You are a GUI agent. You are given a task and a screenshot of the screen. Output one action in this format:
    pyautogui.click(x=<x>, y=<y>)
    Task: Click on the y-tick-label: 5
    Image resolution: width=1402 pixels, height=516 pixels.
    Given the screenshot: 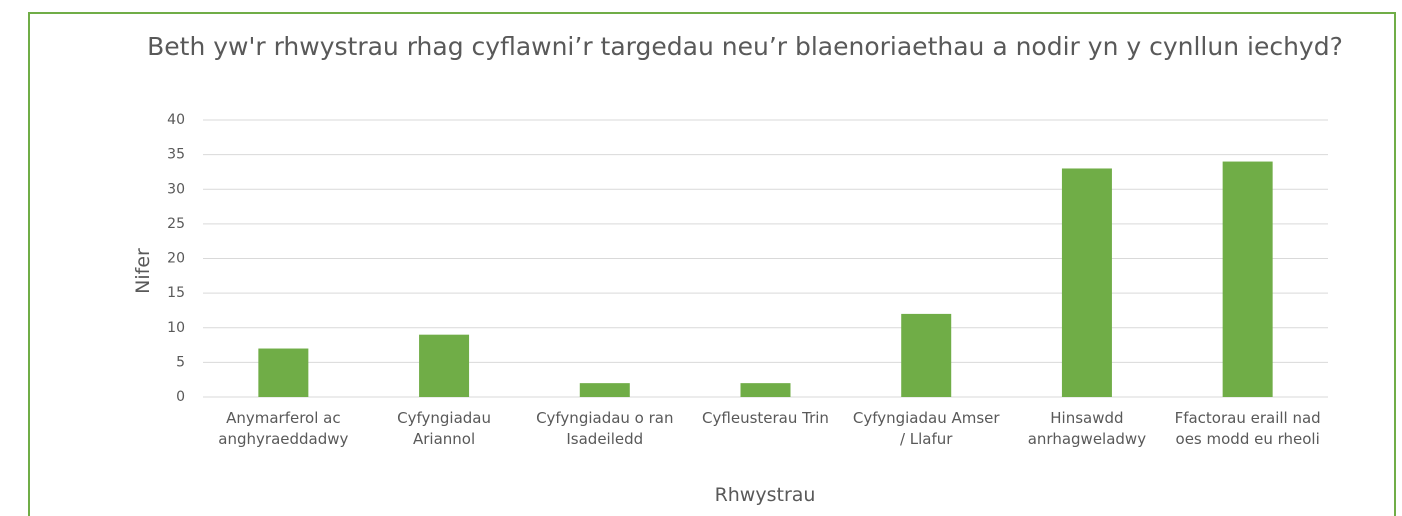 What is the action you would take?
    pyautogui.click(x=180, y=362)
    